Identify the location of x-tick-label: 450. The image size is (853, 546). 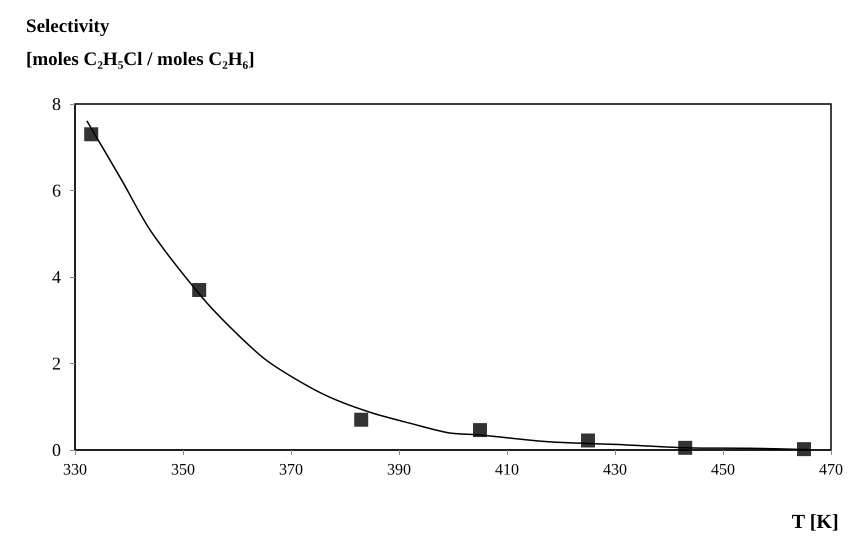
(723, 470).